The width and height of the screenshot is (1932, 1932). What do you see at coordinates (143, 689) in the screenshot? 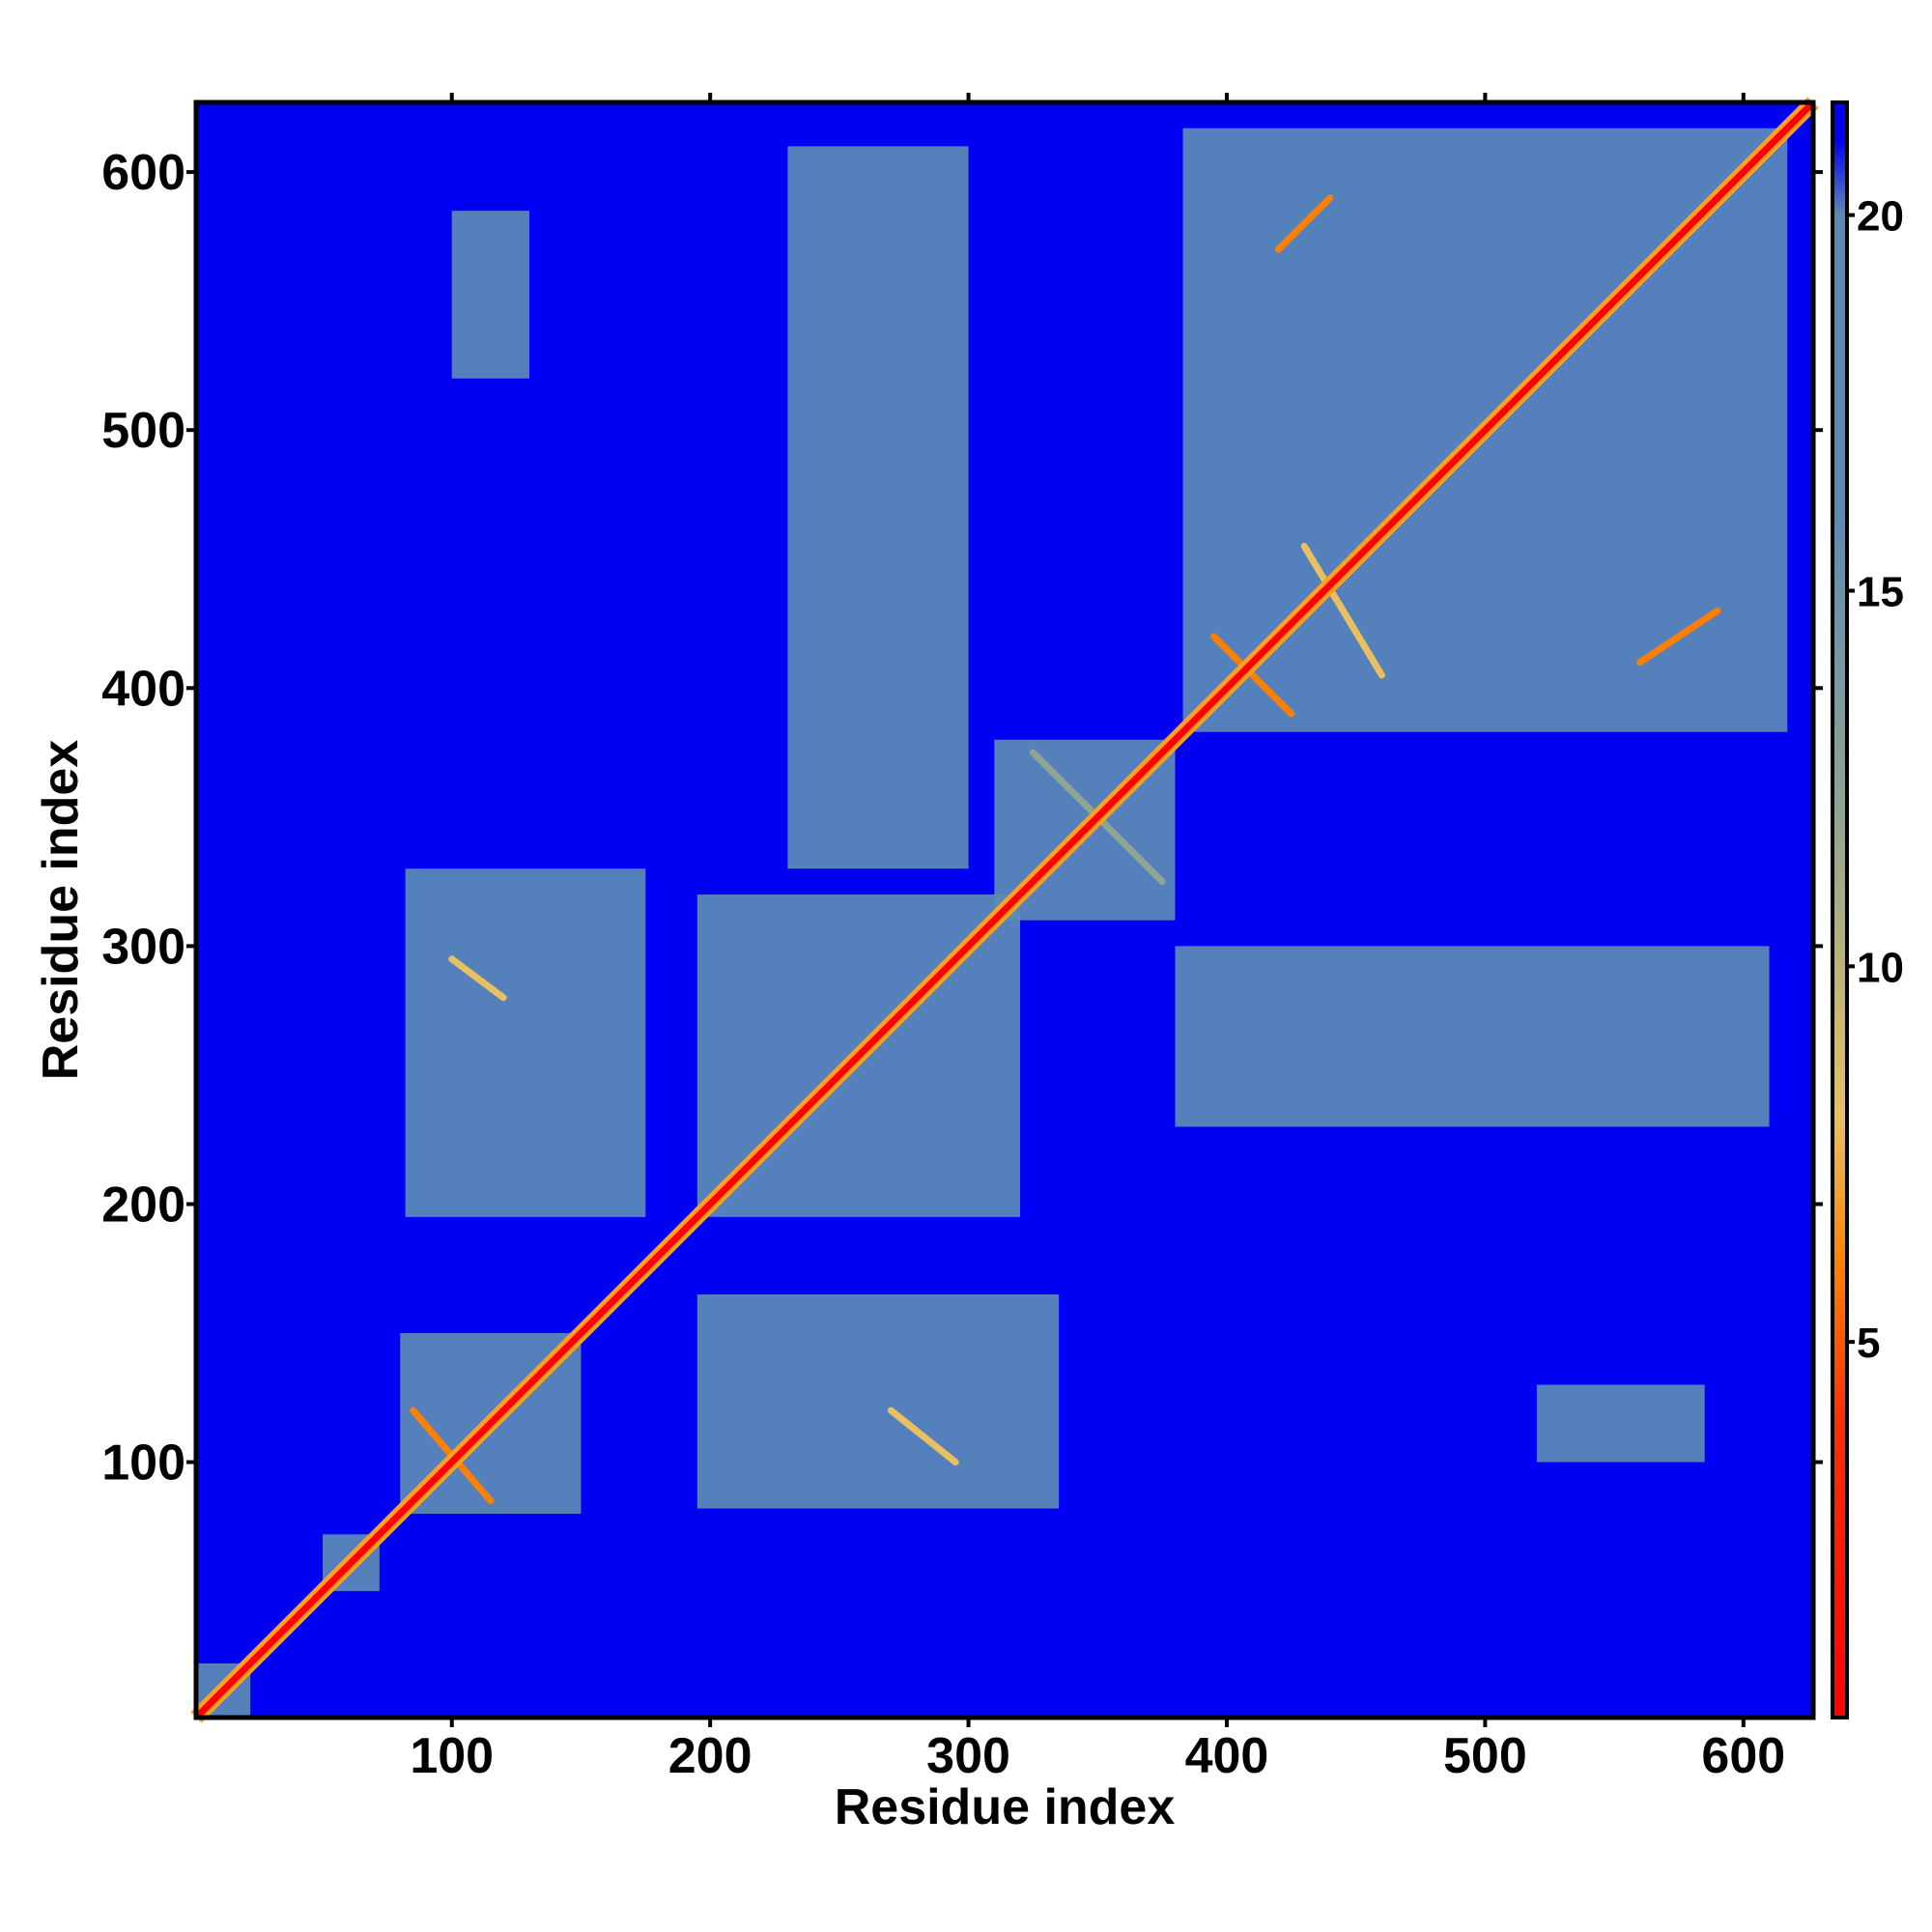
I see `y-tick-label: 400` at bounding box center [143, 689].